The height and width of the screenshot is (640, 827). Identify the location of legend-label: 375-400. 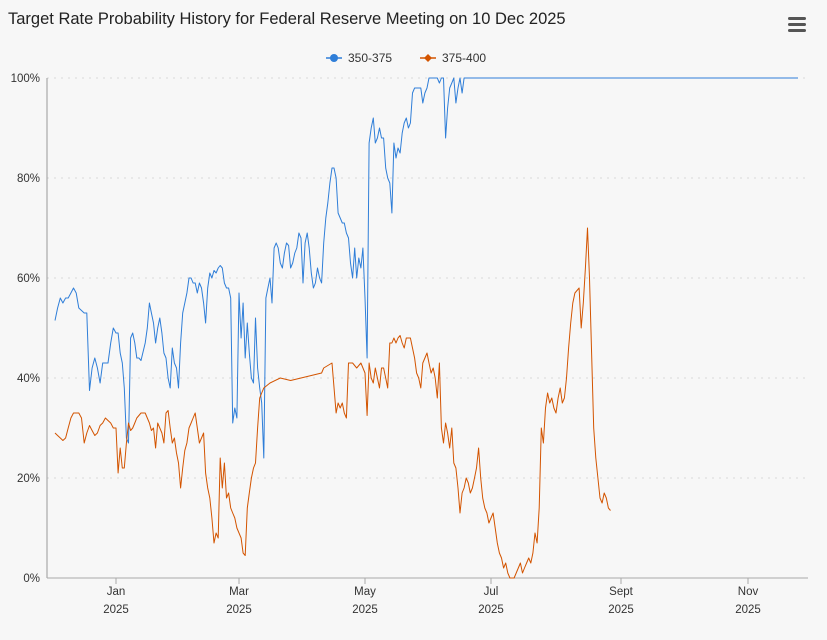
(464, 58).